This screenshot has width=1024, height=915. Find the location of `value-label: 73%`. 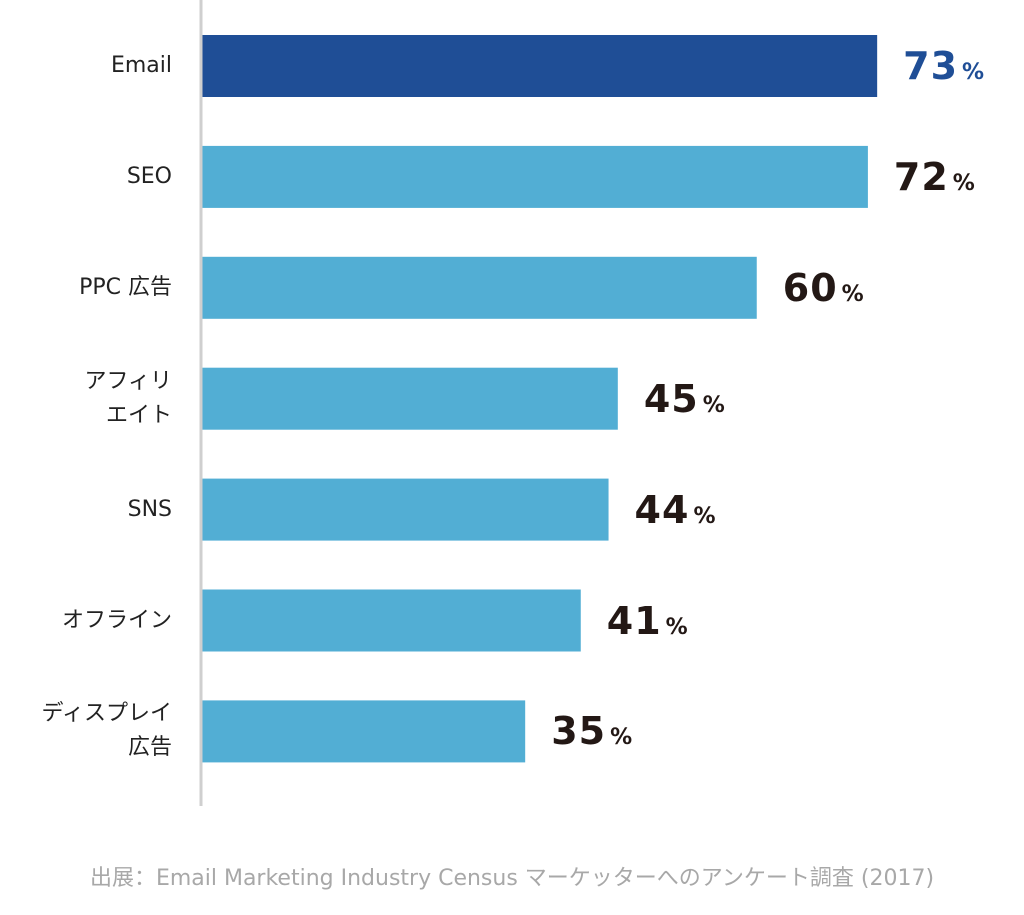

value-label: 73% is located at coordinates (944, 66).